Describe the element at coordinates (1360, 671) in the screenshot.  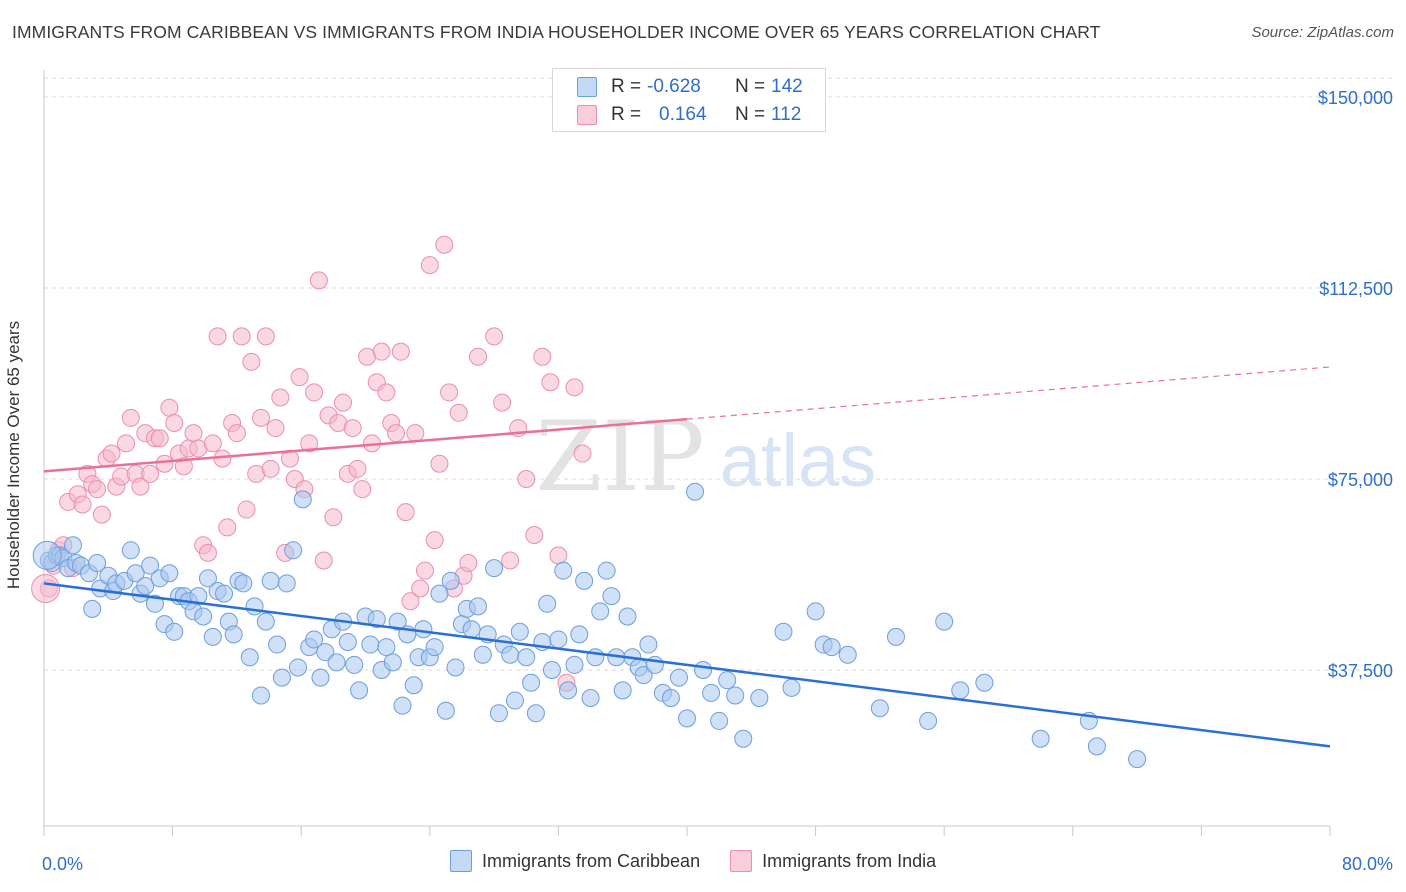
I see `y-tick-label: $37,500` at that location.